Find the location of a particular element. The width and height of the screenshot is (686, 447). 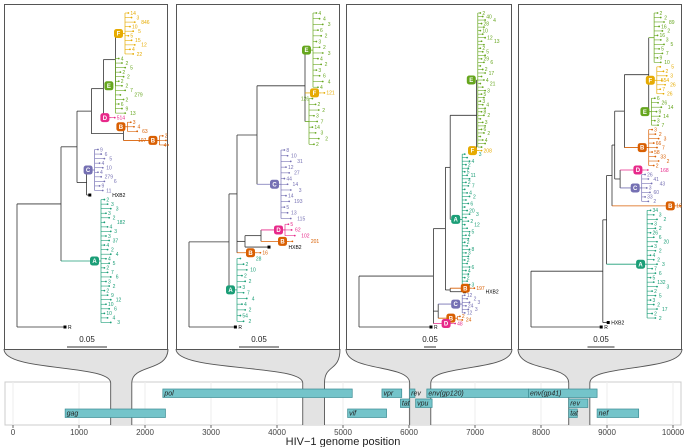

gene-env(gp41) is located at coordinates (563, 393).